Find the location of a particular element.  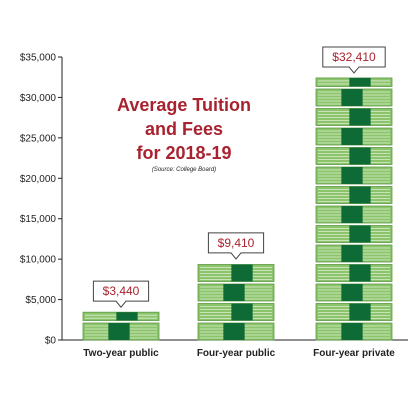

x-tick-label: Four-year private is located at coordinates (354, 353).